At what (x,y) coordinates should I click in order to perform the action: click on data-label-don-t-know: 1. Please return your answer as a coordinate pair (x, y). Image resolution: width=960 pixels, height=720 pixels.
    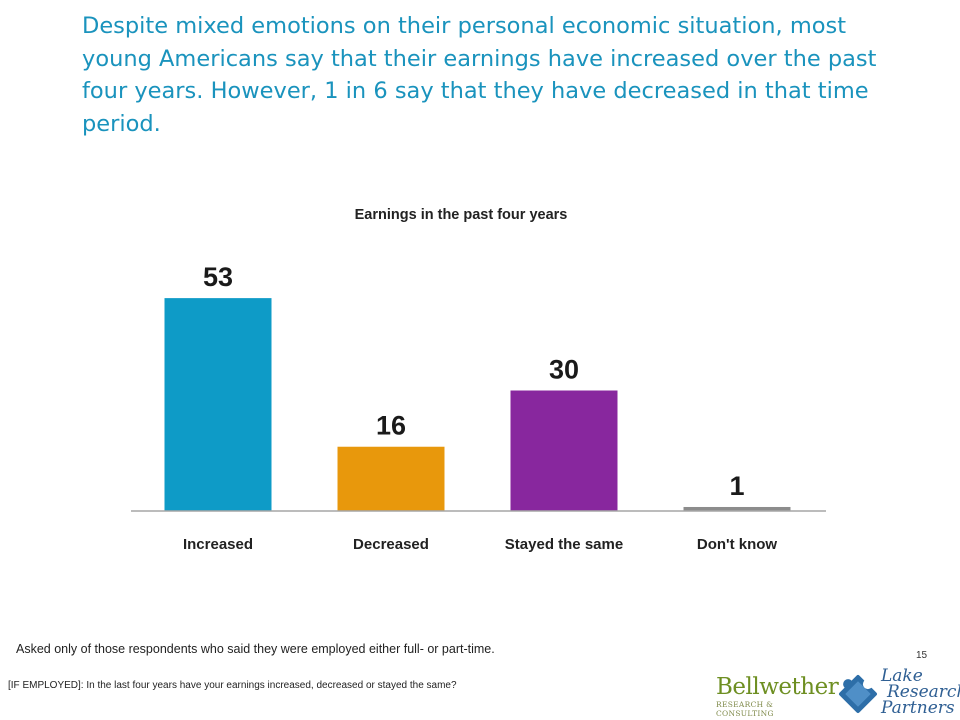
    Looking at the image, I should click on (736, 486).